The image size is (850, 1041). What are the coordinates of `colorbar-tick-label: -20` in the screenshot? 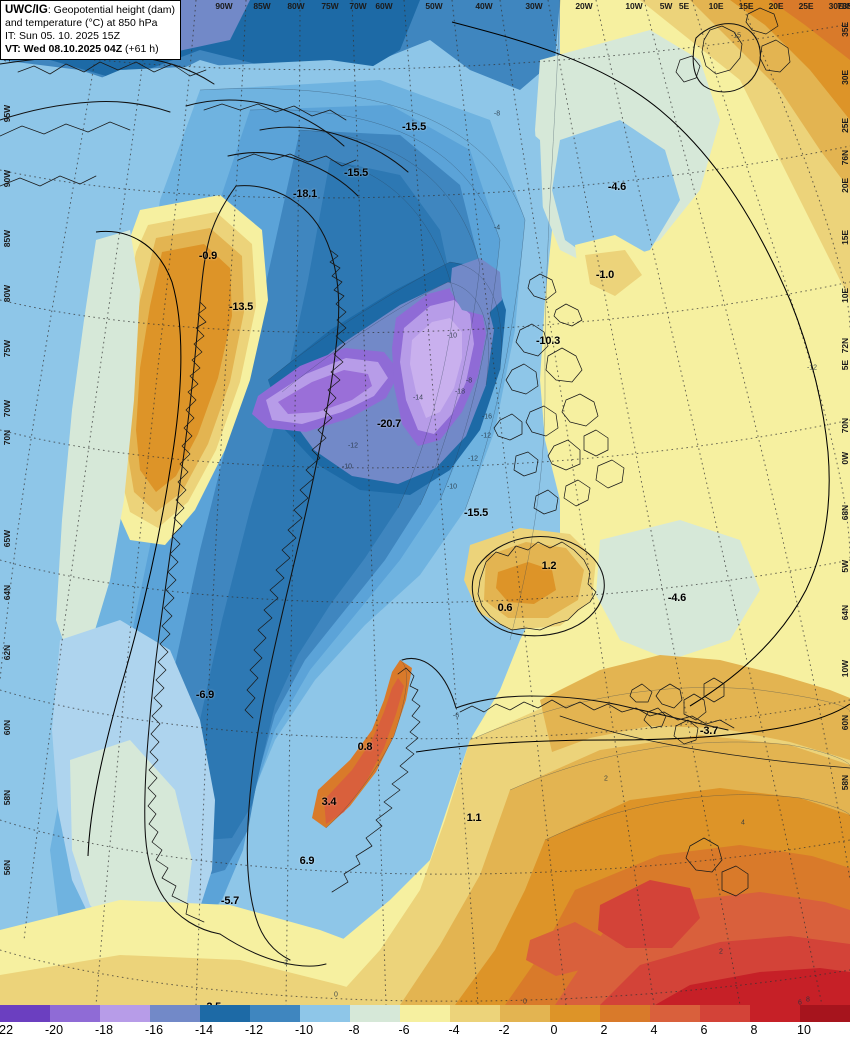 It's located at (54, 1030).